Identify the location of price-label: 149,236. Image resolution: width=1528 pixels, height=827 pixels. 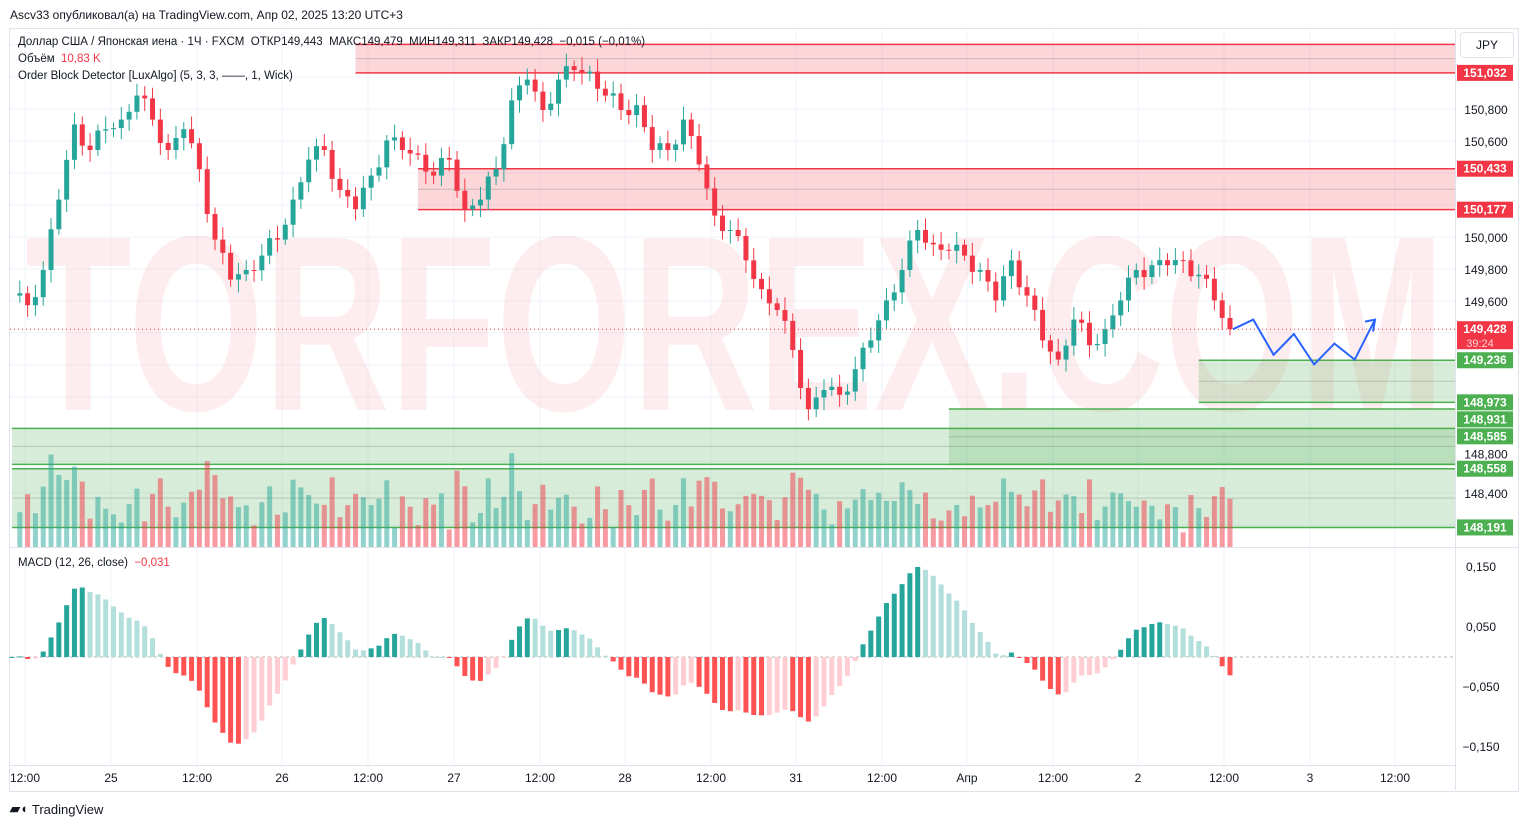
(1485, 360).